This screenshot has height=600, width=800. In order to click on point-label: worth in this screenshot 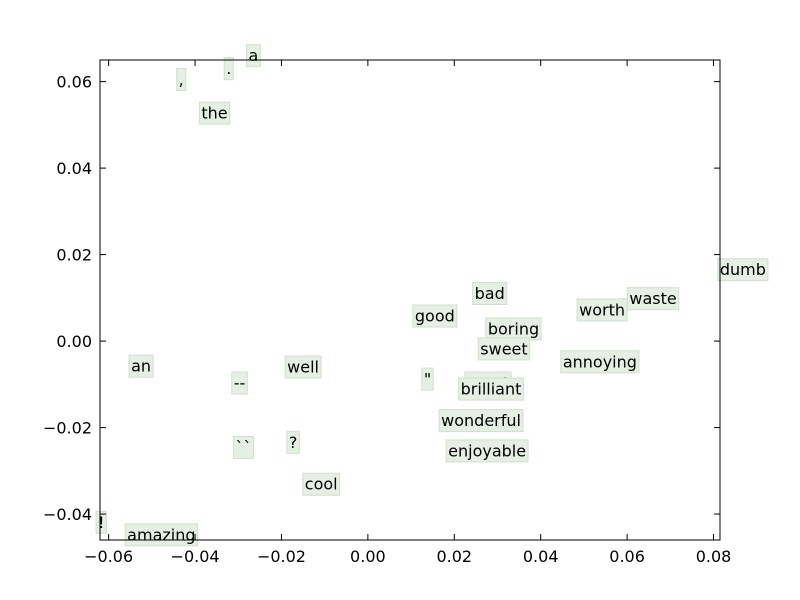, I will do `click(602, 309)`.